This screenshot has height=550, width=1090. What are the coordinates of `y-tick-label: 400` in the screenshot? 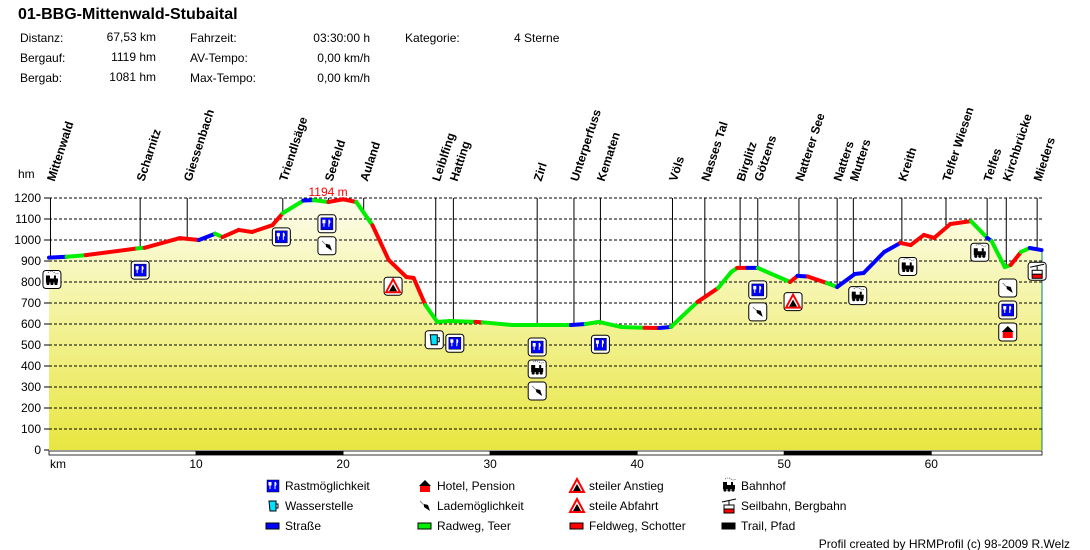 It's located at (31, 366).